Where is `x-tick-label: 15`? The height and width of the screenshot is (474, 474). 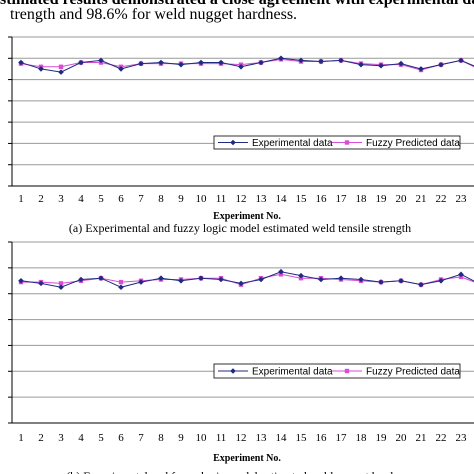 x-tick-label: 15 is located at coordinates (302, 199).